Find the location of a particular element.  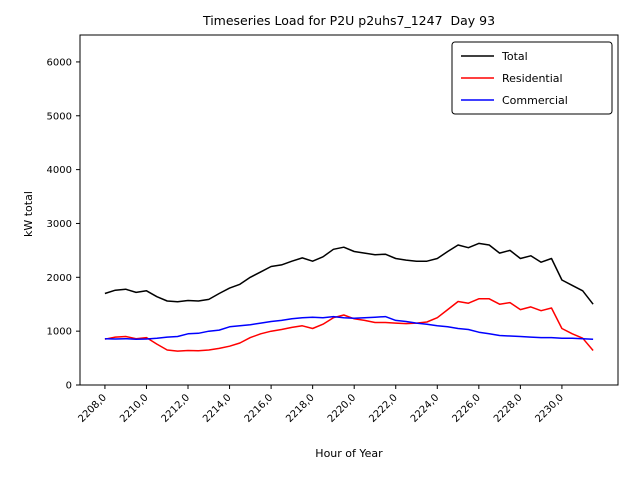

series-line-commercial is located at coordinates (349, 327).